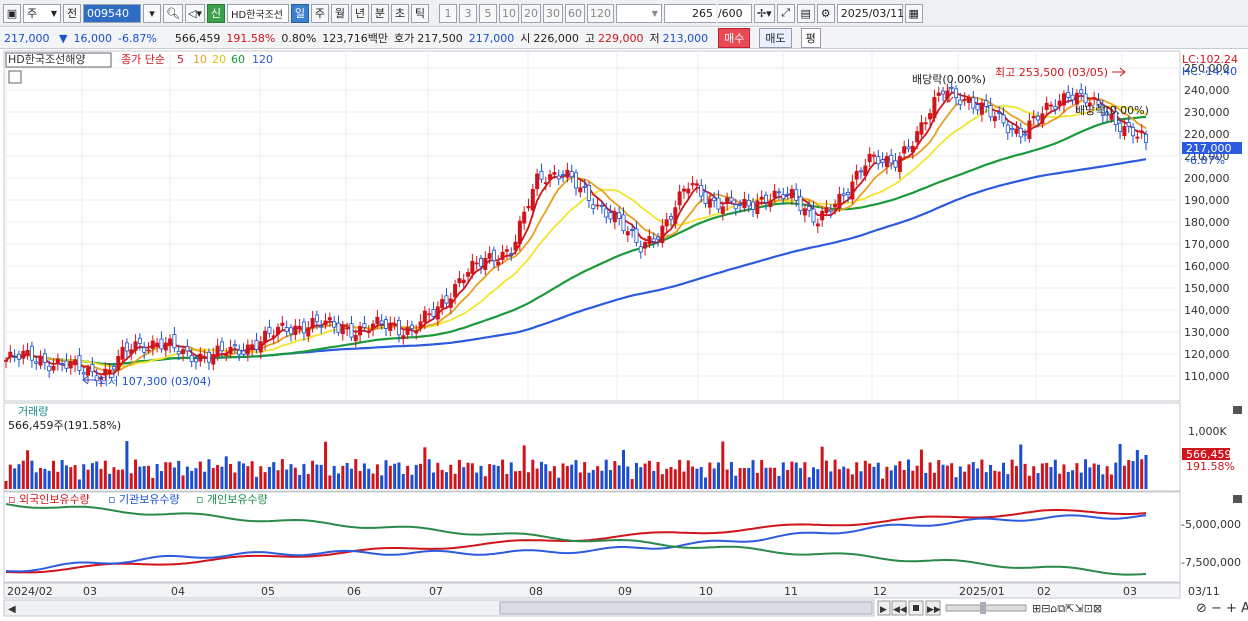 Image resolution: width=1248 pixels, height=621 pixels. What do you see at coordinates (215, 13) in the screenshot?
I see `credit-badge: 신` at bounding box center [215, 13].